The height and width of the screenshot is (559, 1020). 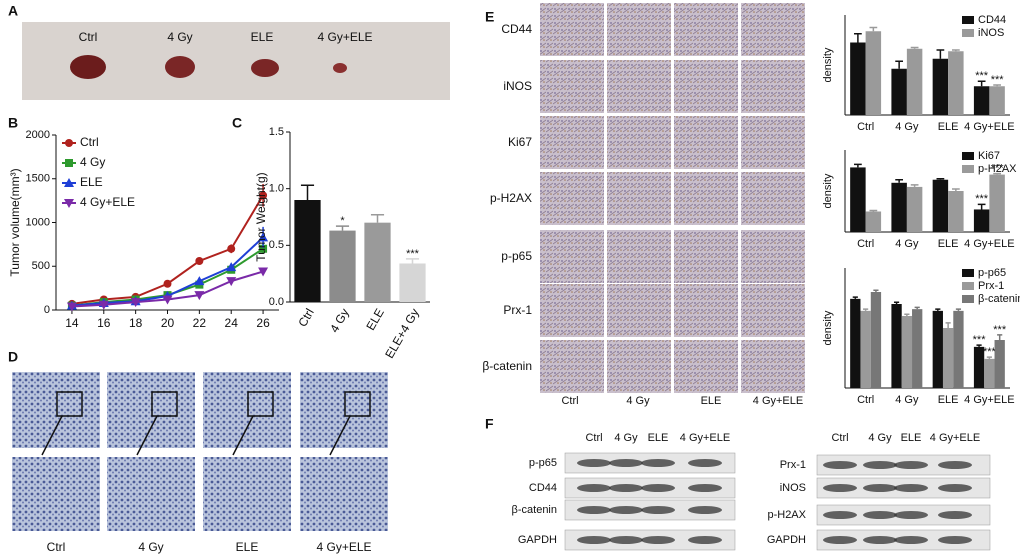 I want to click on histology-image, so click(x=56, y=410).